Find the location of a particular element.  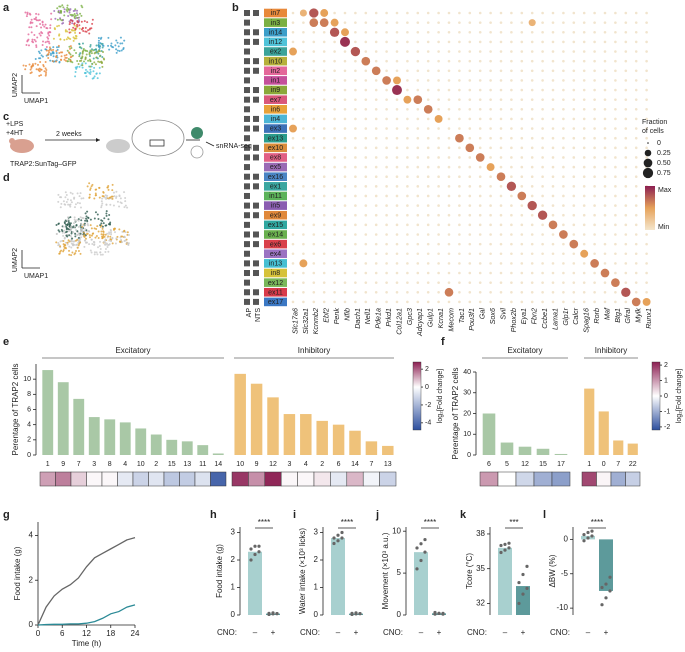

legend-title: of cells is located at coordinates (653, 131).